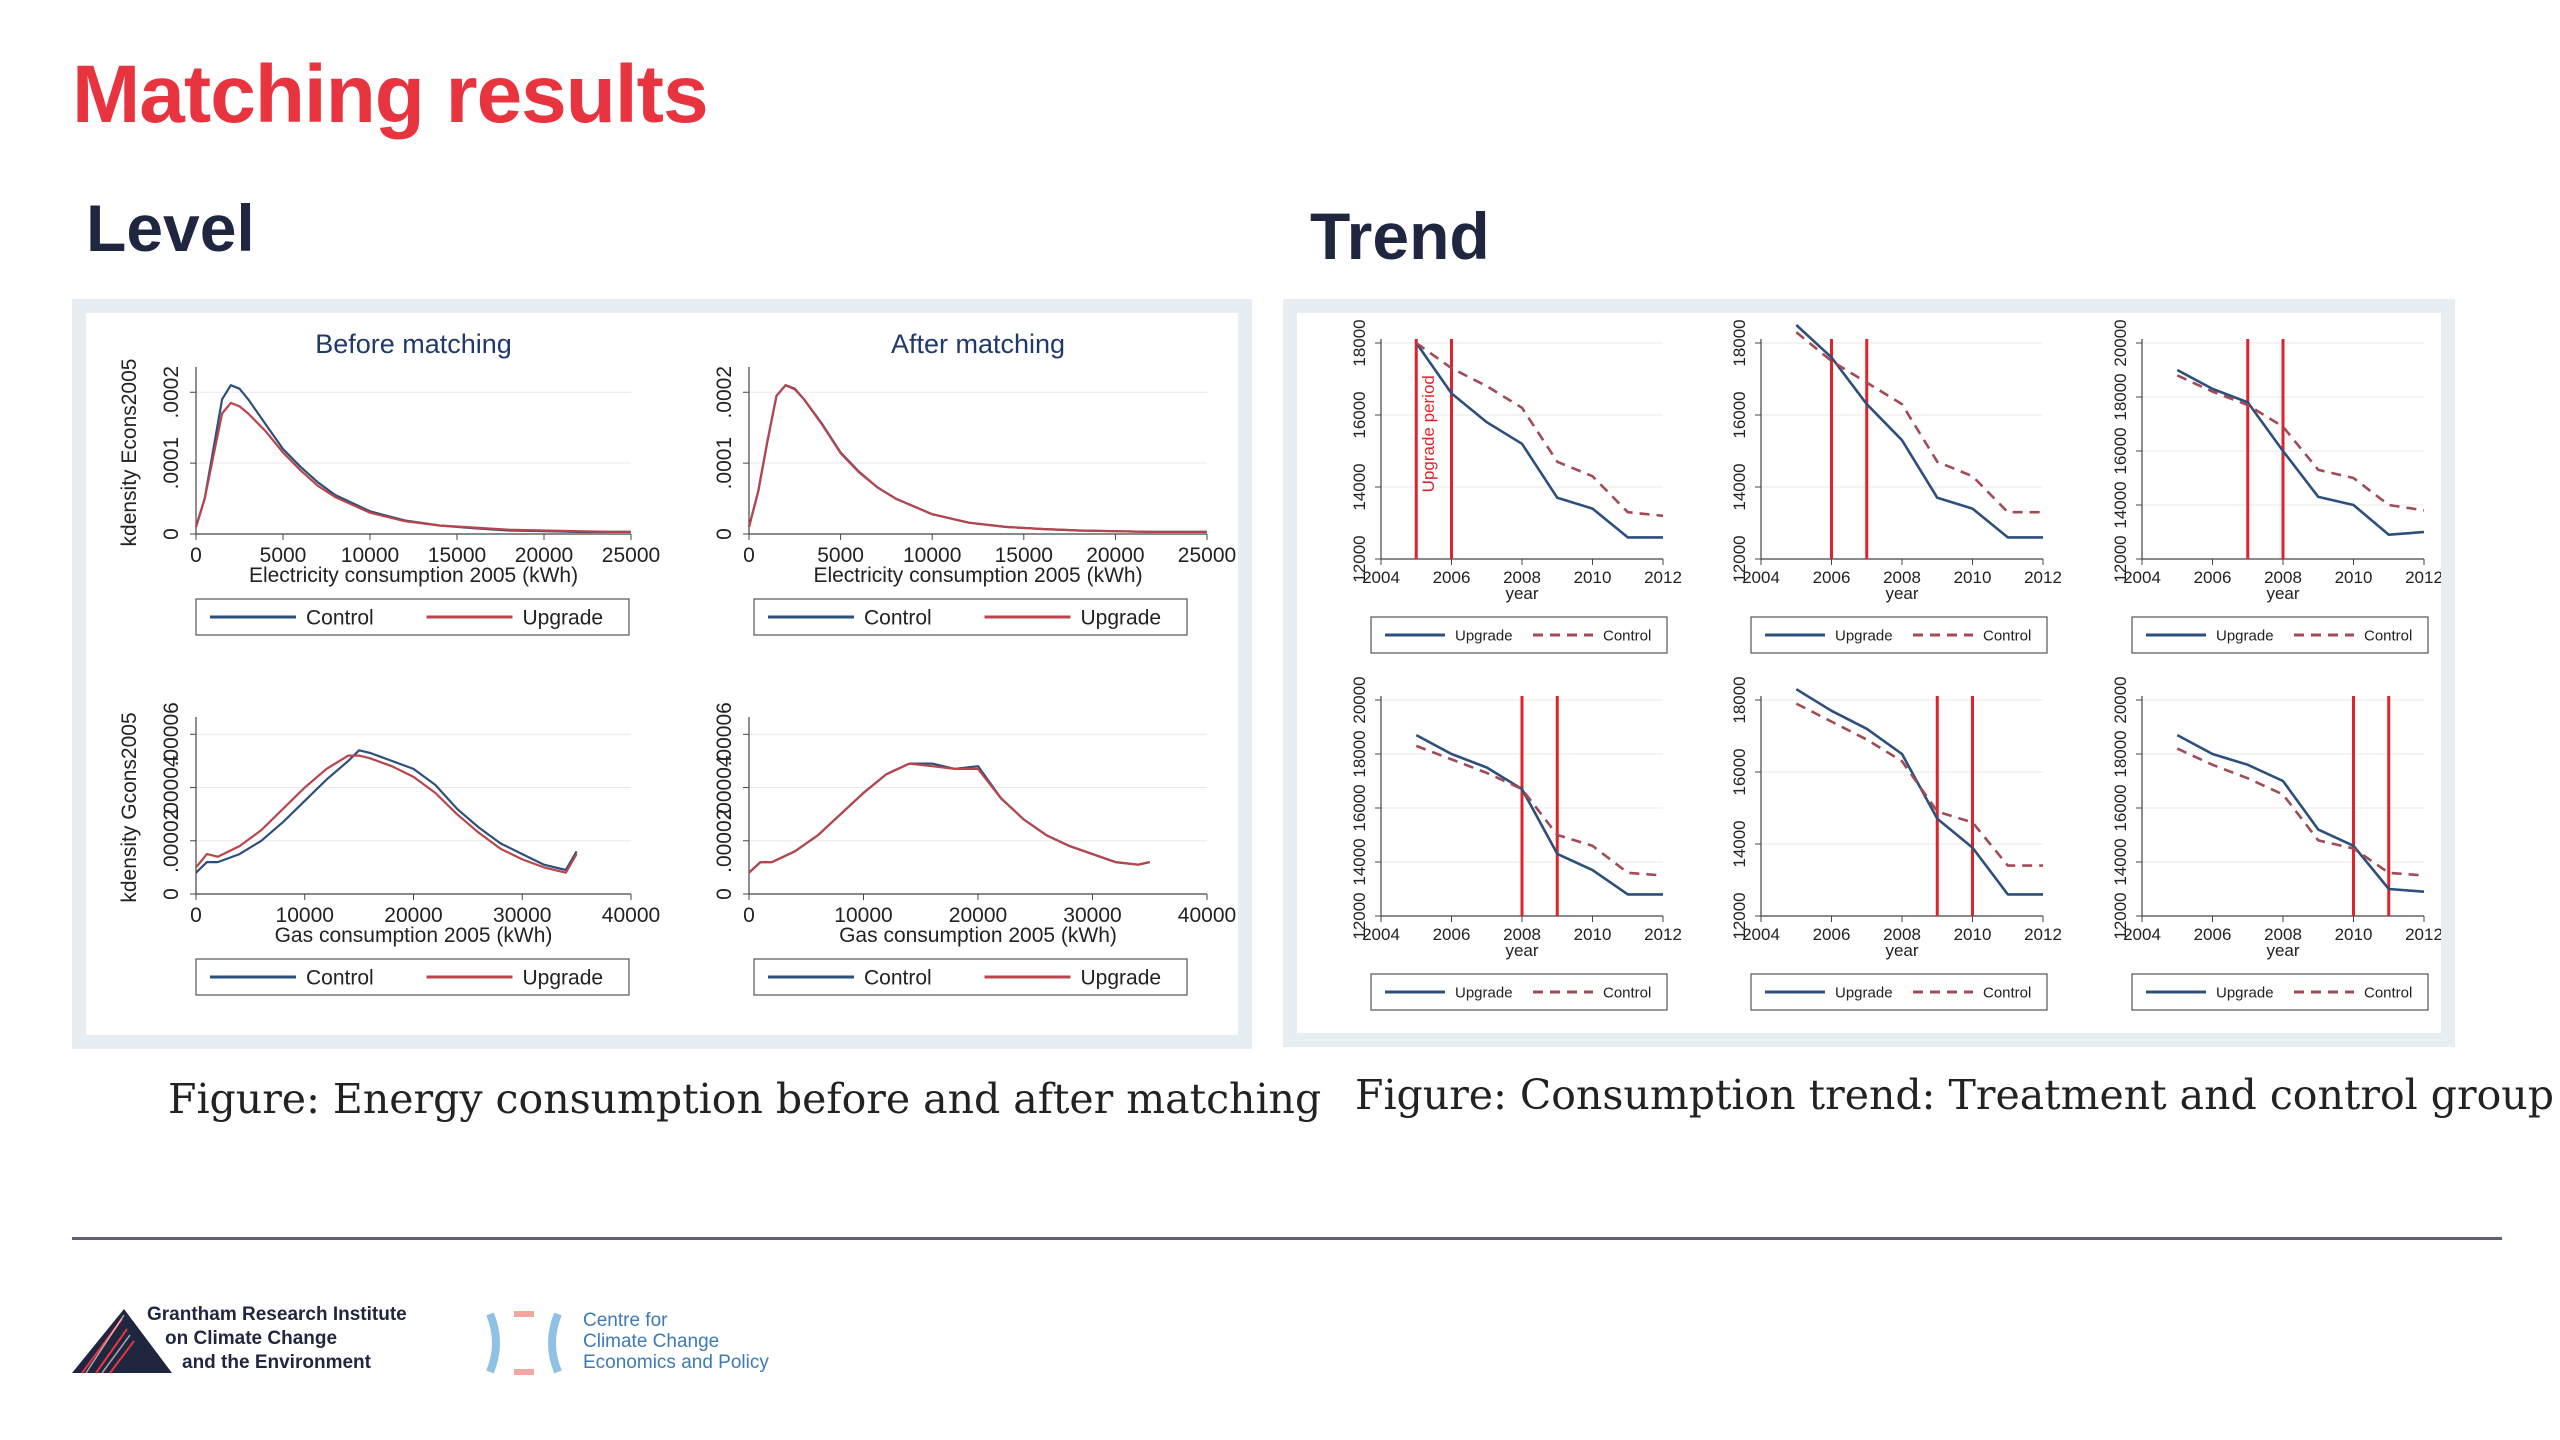 The image size is (2560, 1440). I want to click on slide-title: Matching results, so click(390, 94).